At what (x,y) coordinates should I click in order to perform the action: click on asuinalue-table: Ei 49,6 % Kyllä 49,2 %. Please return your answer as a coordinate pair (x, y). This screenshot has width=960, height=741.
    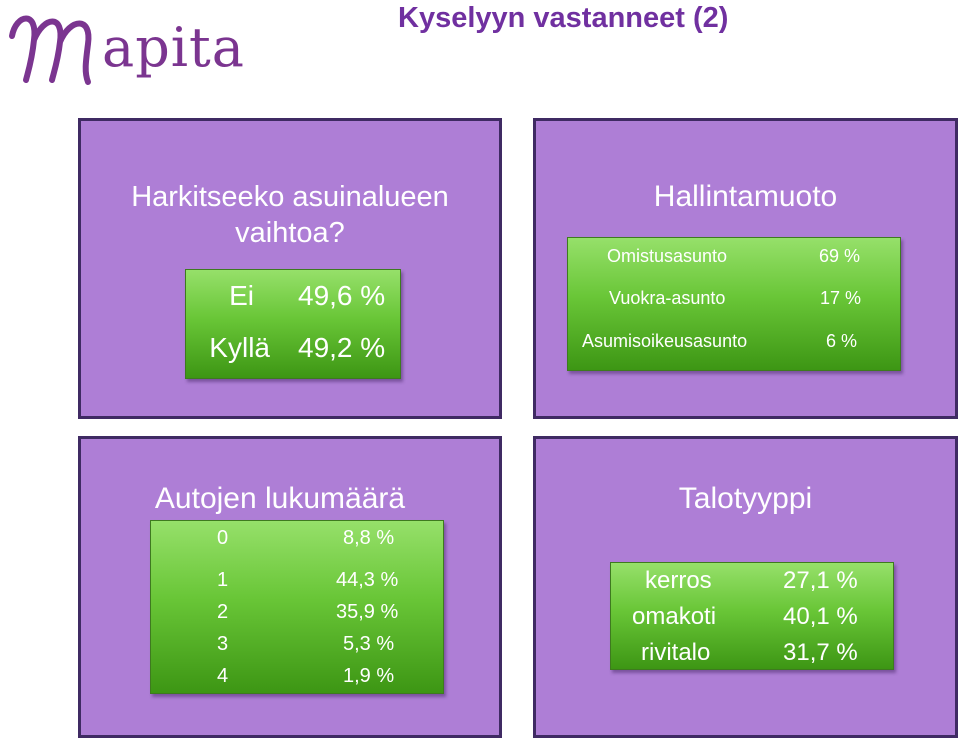
    Looking at the image, I should click on (293, 324).